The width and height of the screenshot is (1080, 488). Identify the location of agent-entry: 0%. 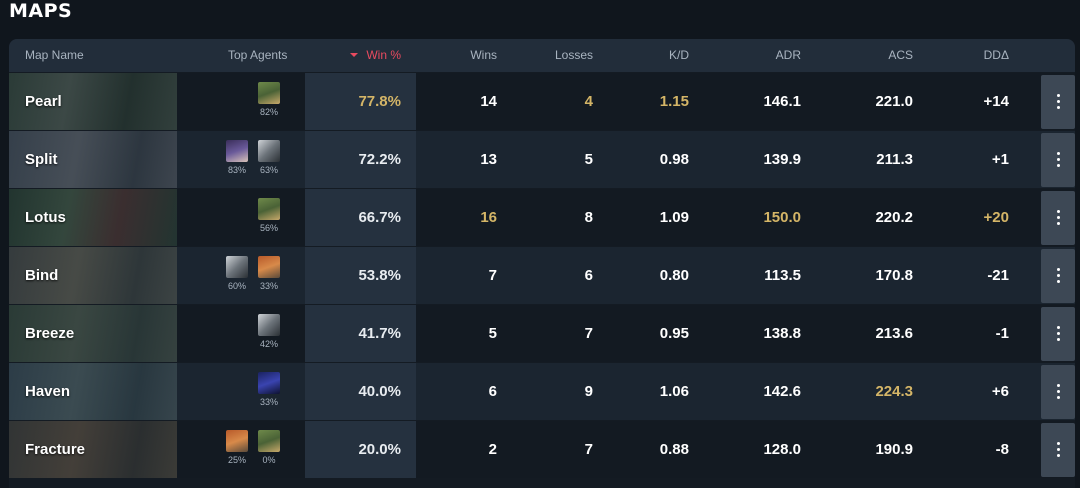
(269, 447).